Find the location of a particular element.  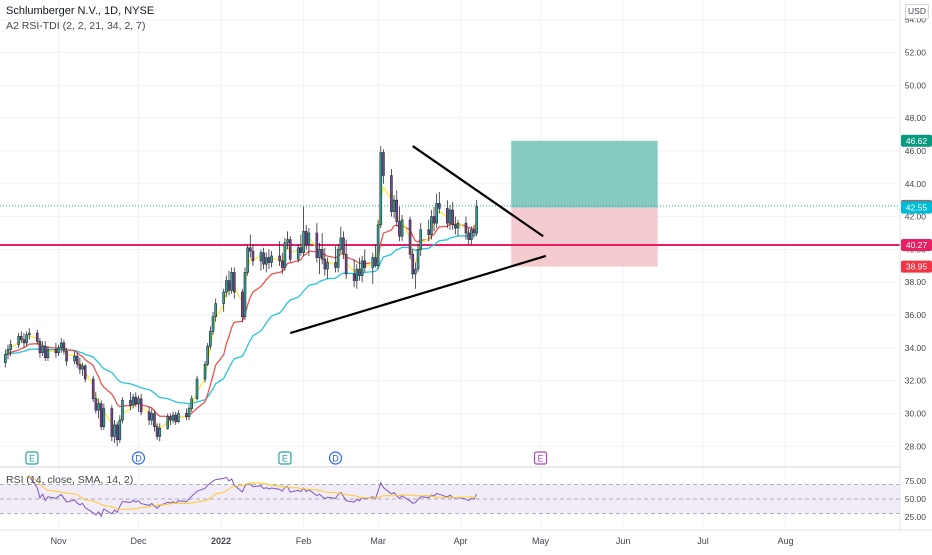

triangle-lower-trendline is located at coordinates (418, 294).